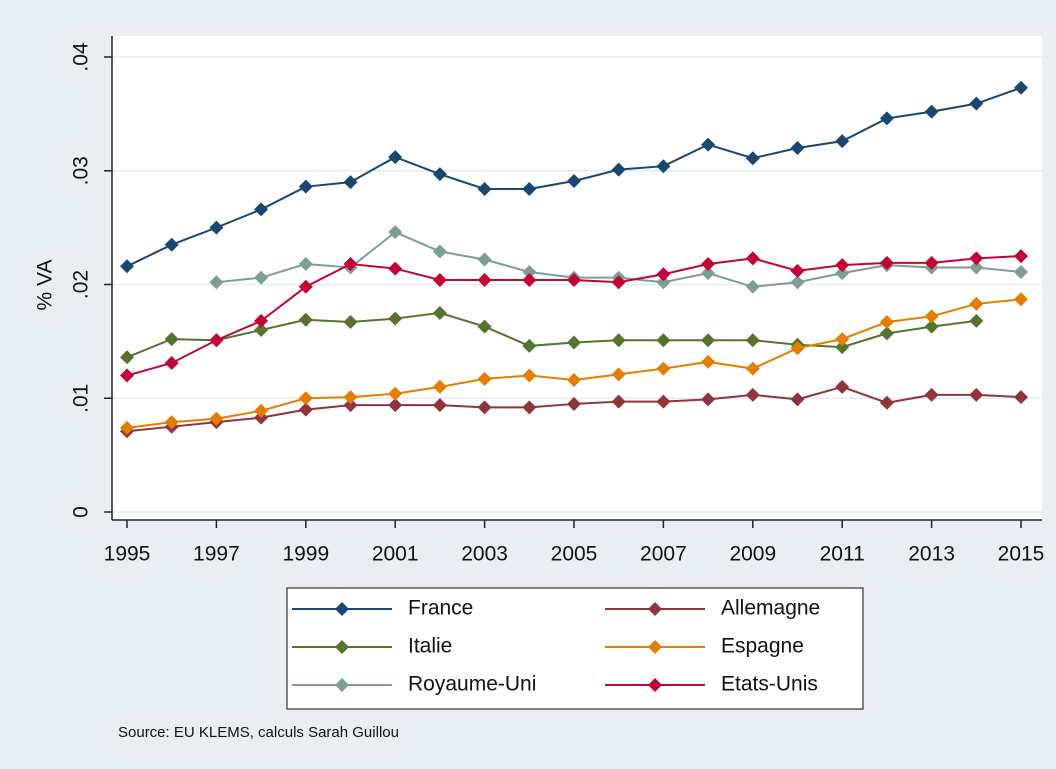 The image size is (1056, 769). Describe the element at coordinates (574, 554) in the screenshot. I see `x-tick-label: 2005` at that location.